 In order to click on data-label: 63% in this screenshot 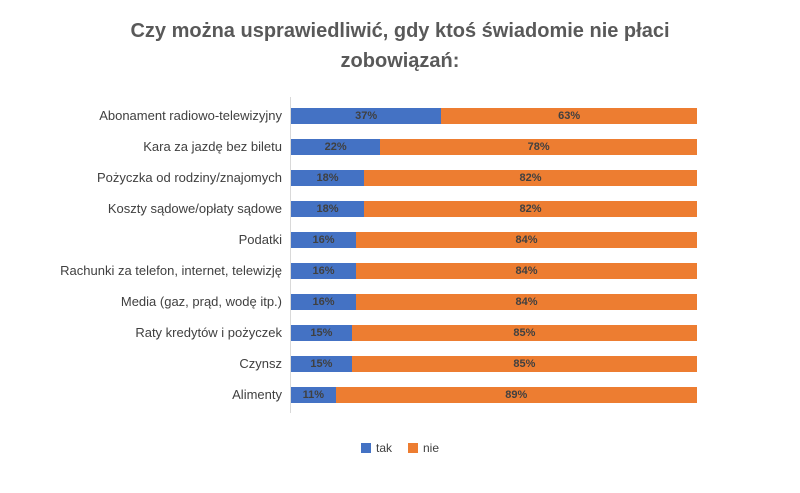, I will do `click(569, 115)`.